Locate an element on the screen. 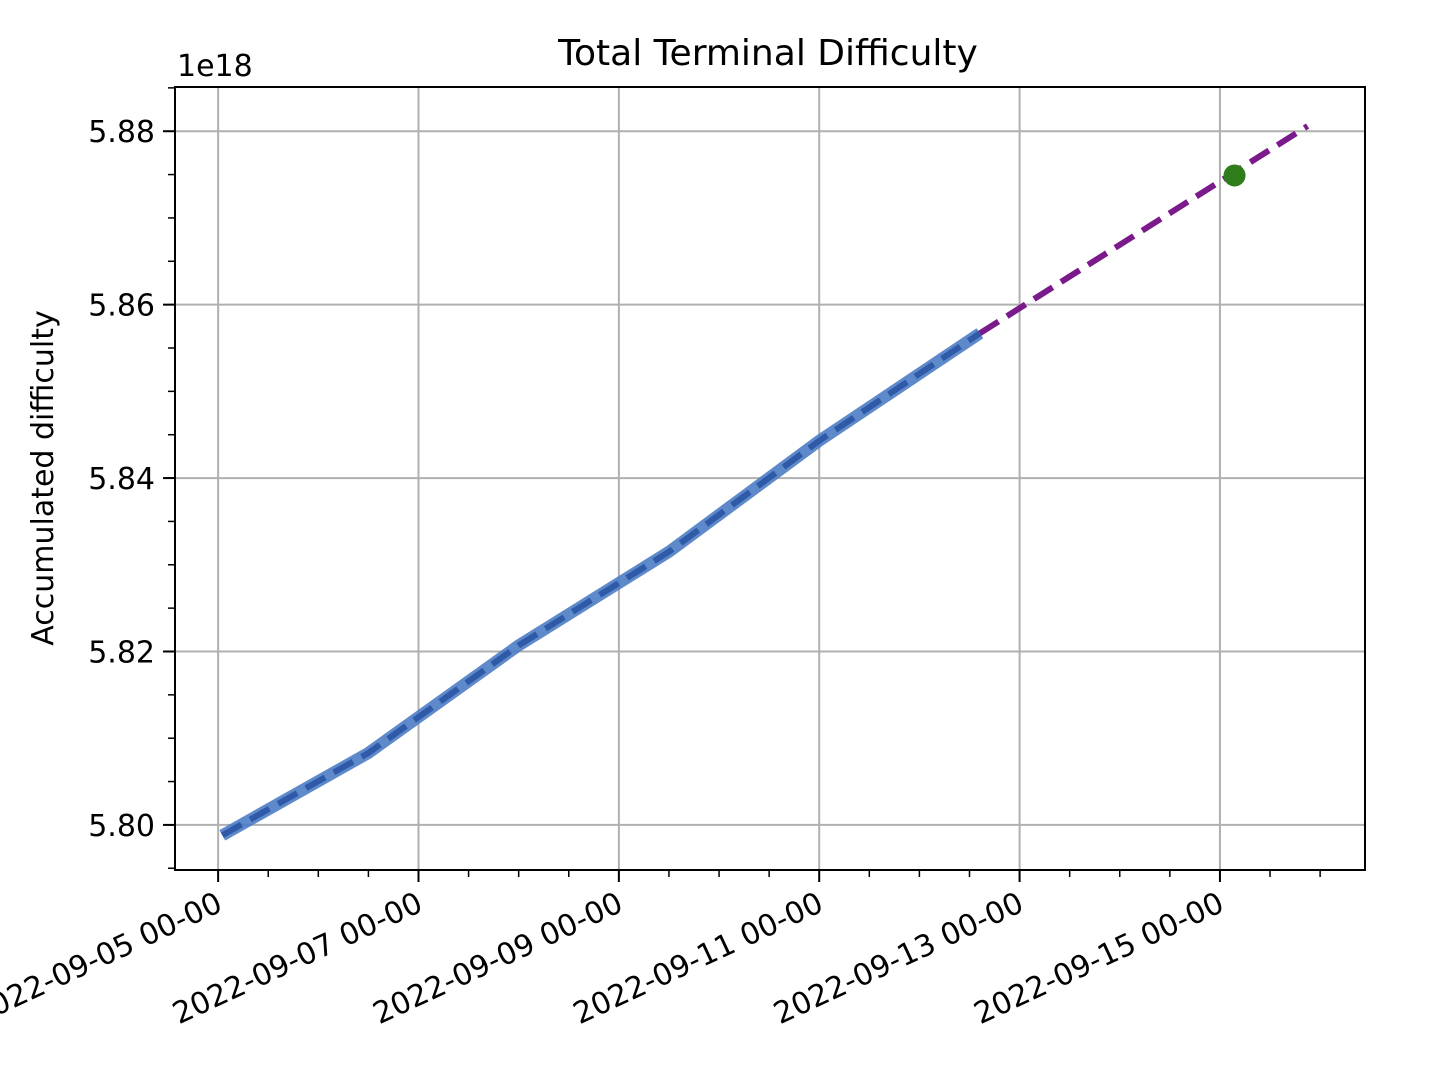 The height and width of the screenshot is (1092, 1436). y-tick-label: 5.86 is located at coordinates (121, 306).